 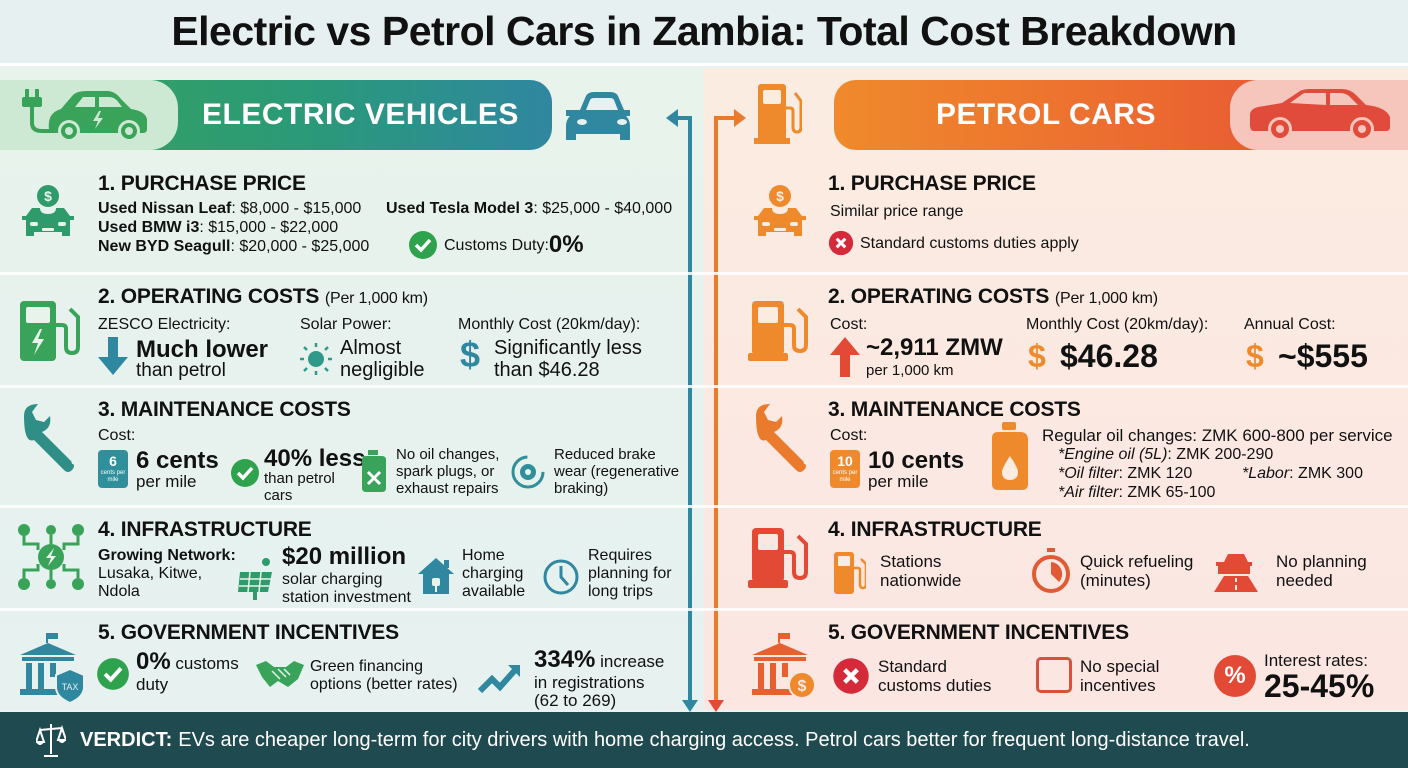 I want to click on green-financing-2: options (better rates), so click(x=384, y=684).